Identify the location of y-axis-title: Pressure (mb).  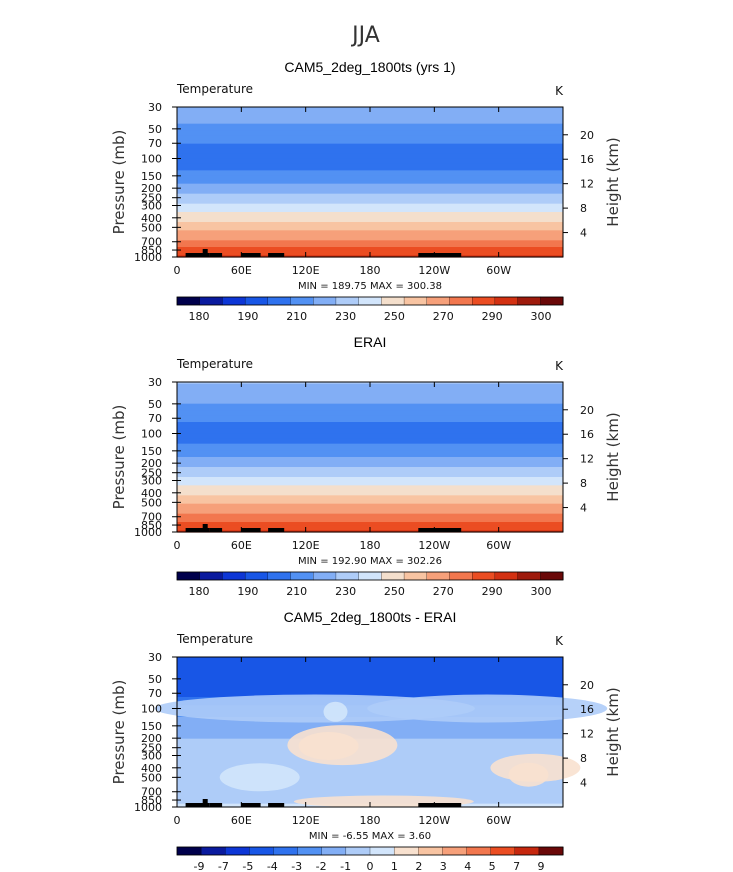
(119, 182).